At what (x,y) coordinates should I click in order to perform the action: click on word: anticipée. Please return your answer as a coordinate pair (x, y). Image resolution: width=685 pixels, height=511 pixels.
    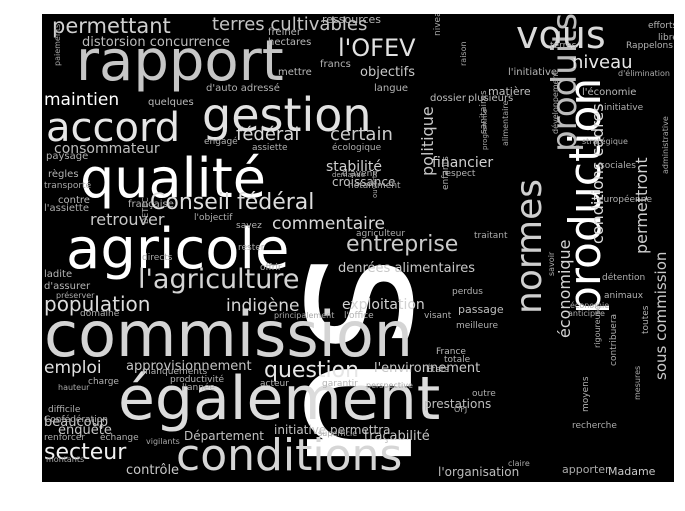
    Looking at the image, I should click on (586, 313).